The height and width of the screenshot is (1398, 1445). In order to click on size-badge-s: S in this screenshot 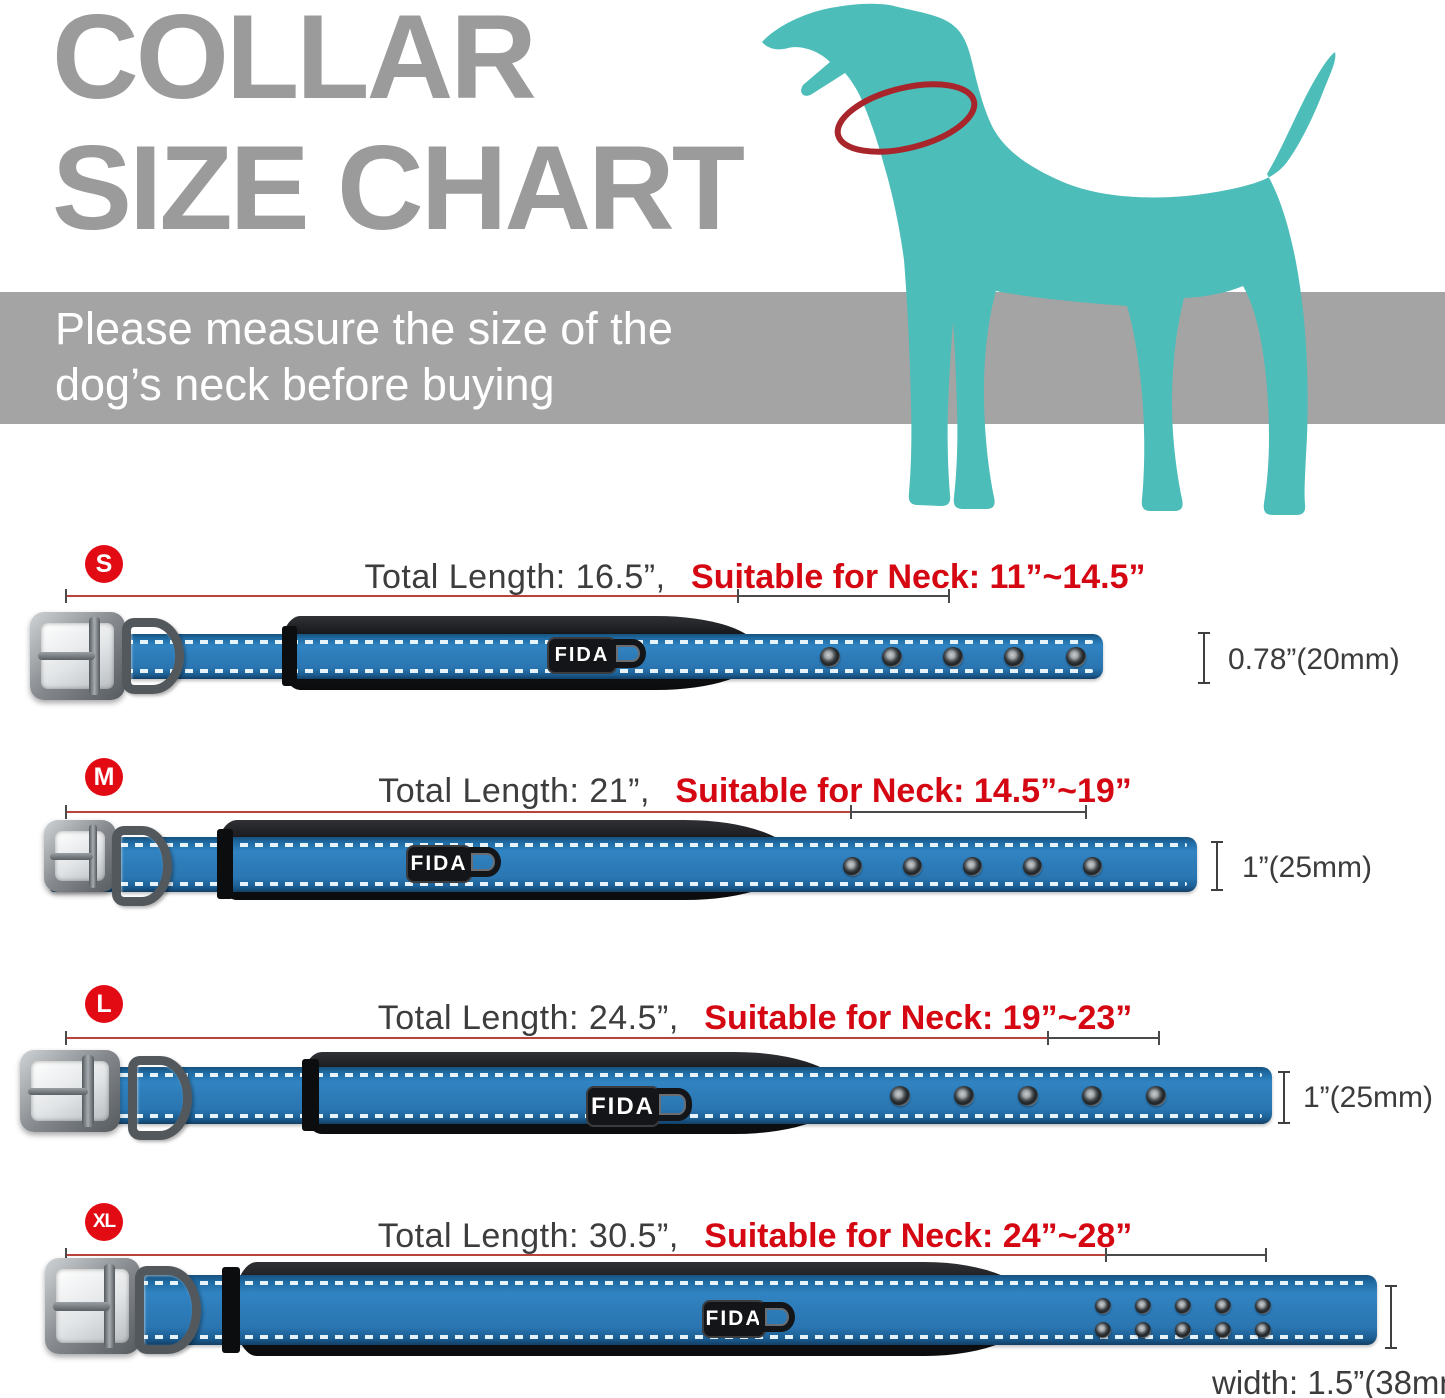, I will do `click(104, 564)`.